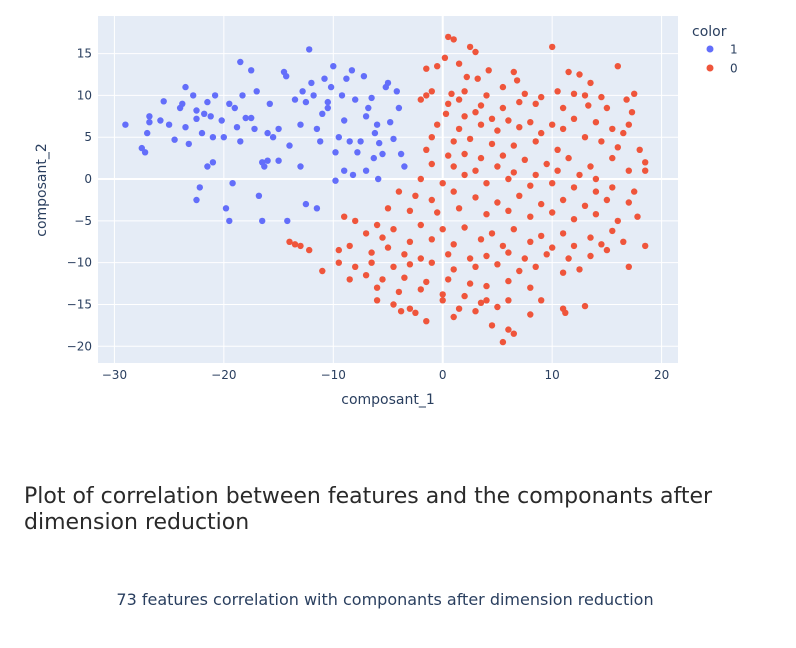 This screenshot has width=796, height=648. Describe the element at coordinates (79, 346) in the screenshot. I see `y-tick-label: −20` at that location.